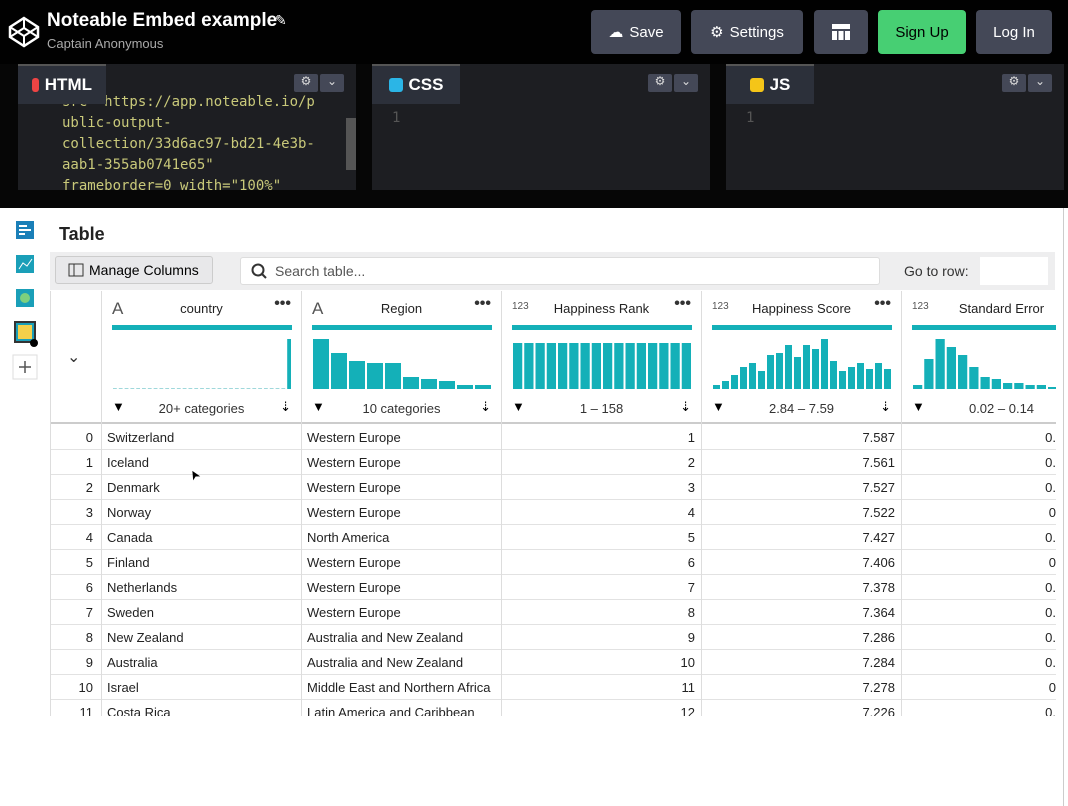 Image resolution: width=1068 pixels, height=806 pixels. I want to click on cell: 9, so click(691, 637).